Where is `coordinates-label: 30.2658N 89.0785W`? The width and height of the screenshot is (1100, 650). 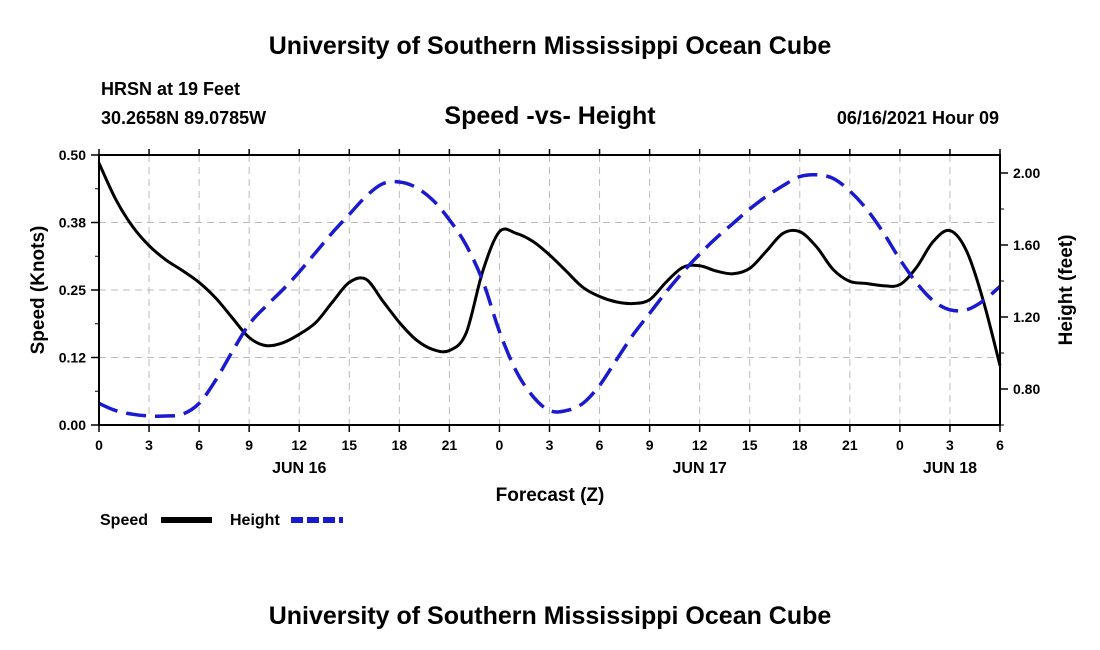 coordinates-label: 30.2658N 89.0785W is located at coordinates (183, 118).